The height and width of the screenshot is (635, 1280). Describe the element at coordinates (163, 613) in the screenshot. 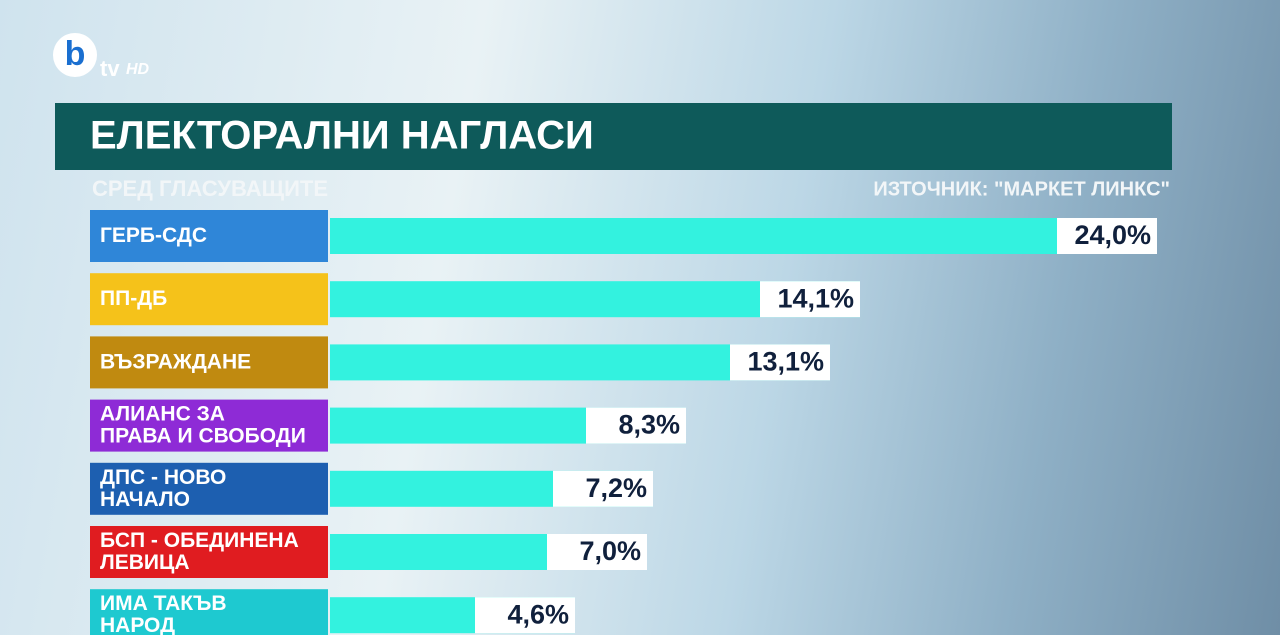

I see `category-label: ИМА ТАКЪВ НАРОД` at that location.